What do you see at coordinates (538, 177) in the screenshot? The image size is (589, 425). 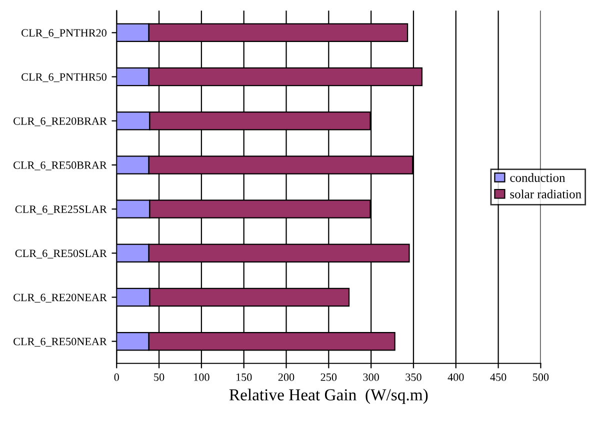 I see `legend-label: conduction` at bounding box center [538, 177].